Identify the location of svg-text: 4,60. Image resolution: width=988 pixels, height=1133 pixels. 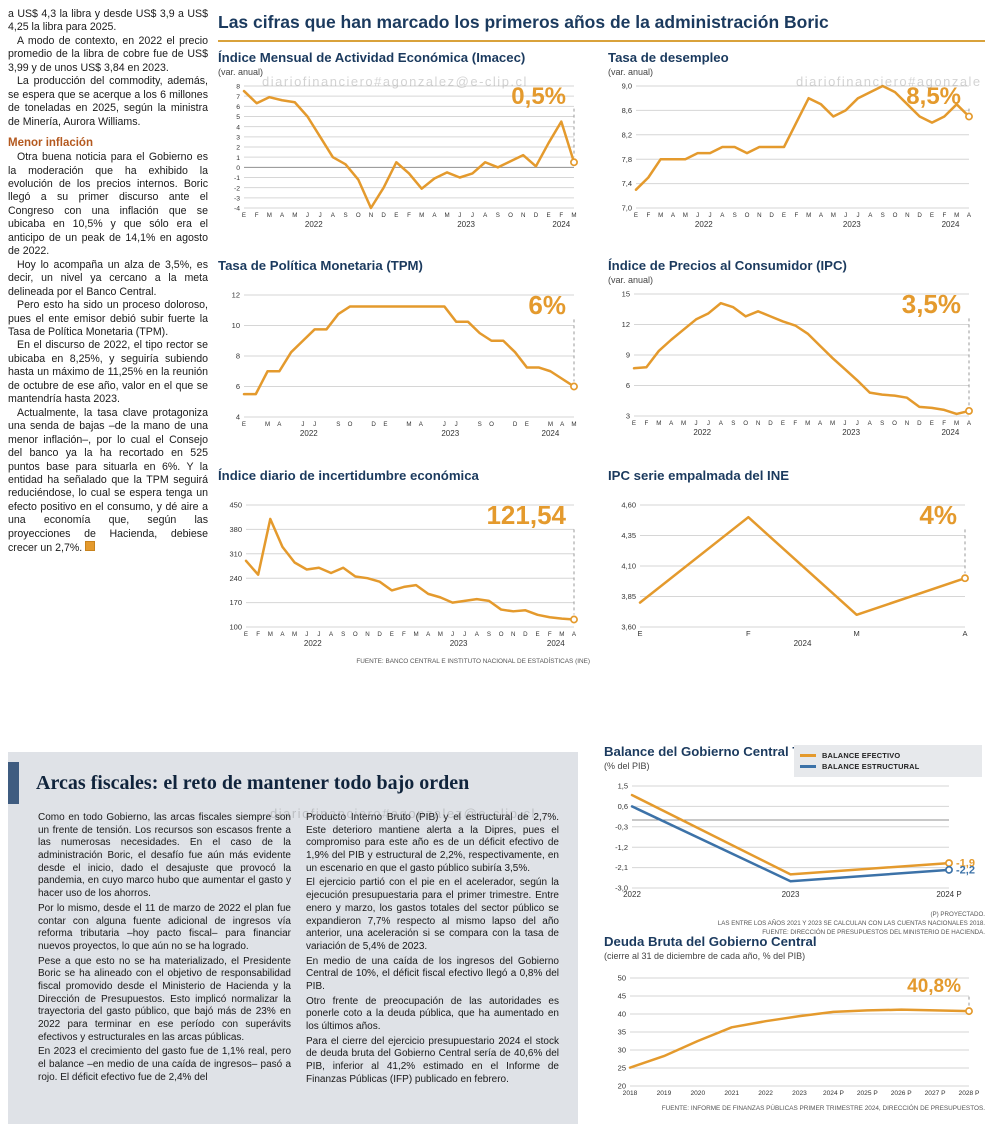
(628, 504).